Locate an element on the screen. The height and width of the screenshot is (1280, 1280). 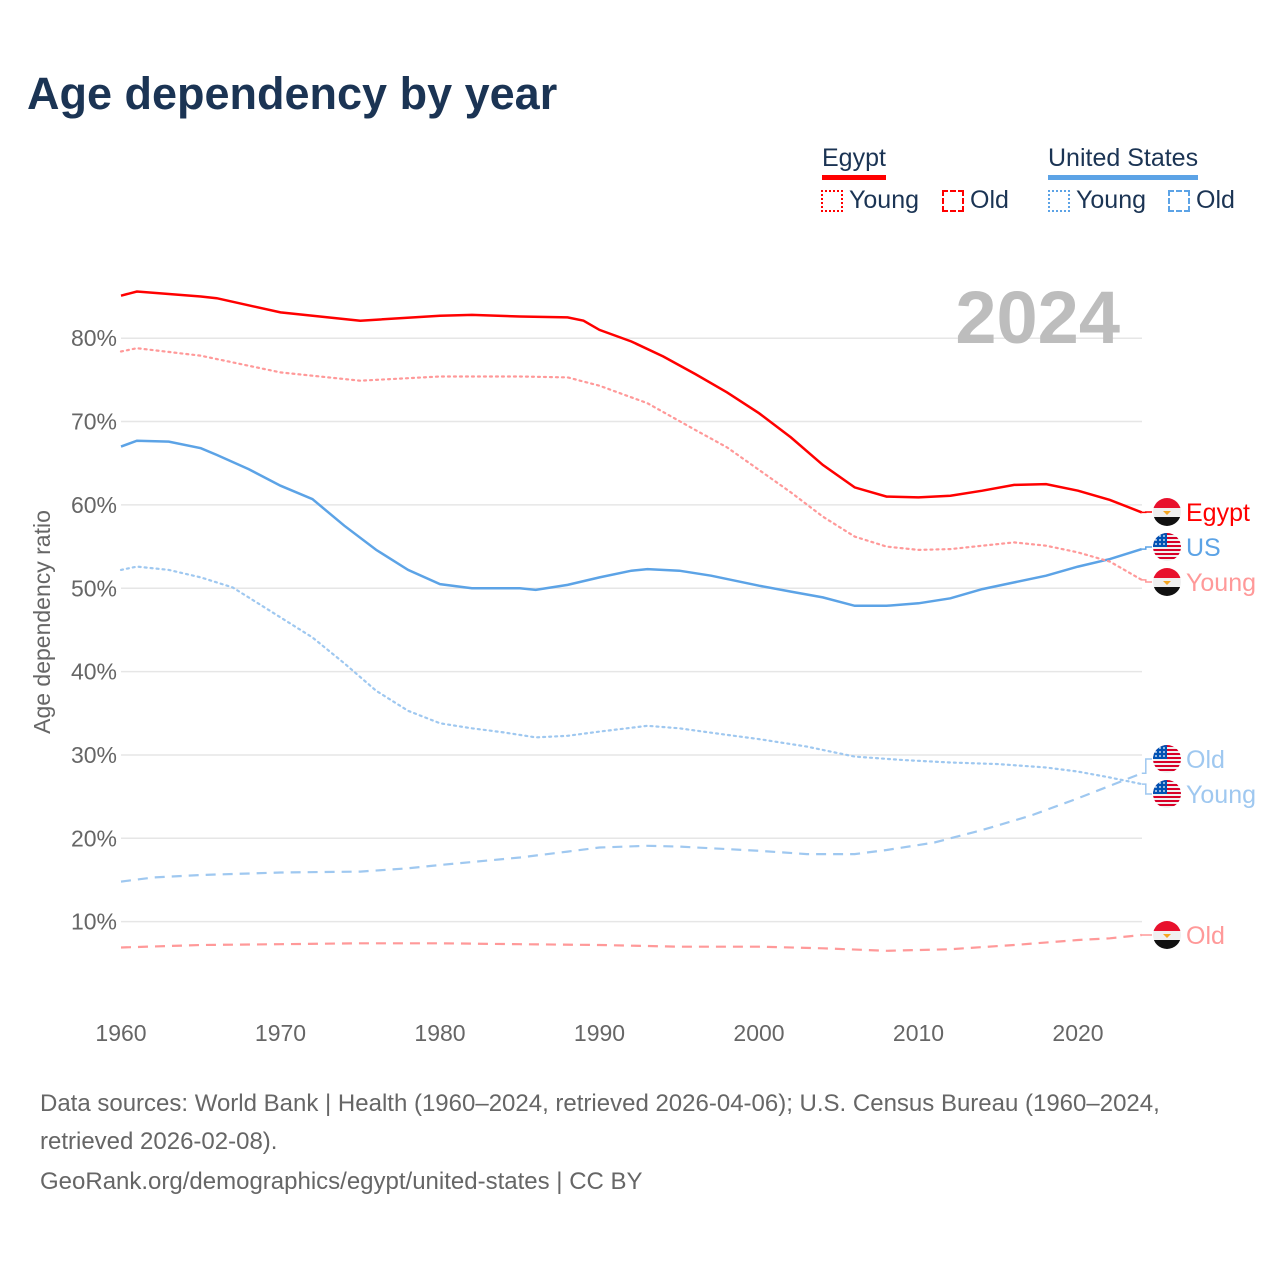
y-tick-label: 30% is located at coordinates (94, 755).